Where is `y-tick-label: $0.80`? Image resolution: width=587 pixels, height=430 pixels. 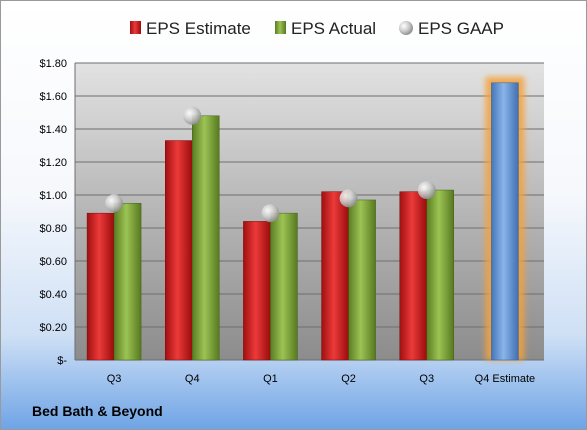
y-tick-label: $0.80 is located at coordinates (53, 229).